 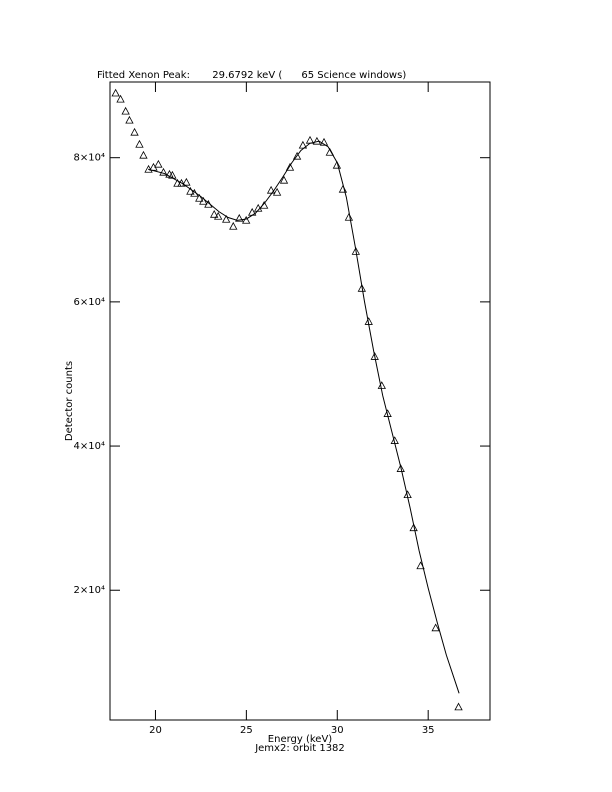 What do you see at coordinates (299, 748) in the screenshot?
I see `subtitle: Jemx2: orbit 1382` at bounding box center [299, 748].